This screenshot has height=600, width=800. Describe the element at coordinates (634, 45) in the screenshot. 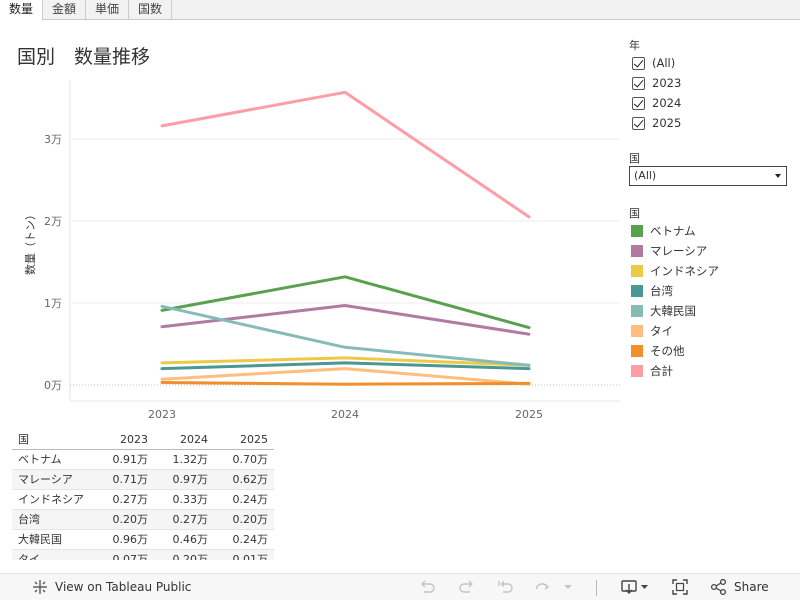

I see `year-filter-title: 年` at that location.